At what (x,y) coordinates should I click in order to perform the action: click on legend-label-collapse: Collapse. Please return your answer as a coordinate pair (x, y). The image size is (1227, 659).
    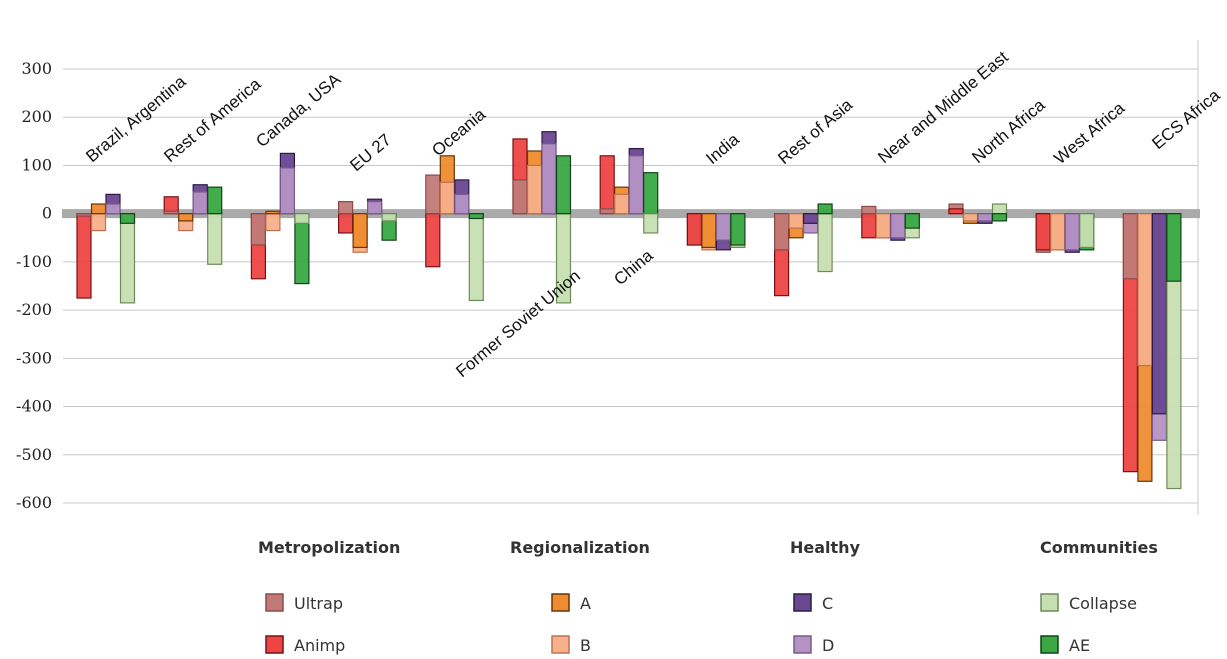
    Looking at the image, I should click on (1103, 603).